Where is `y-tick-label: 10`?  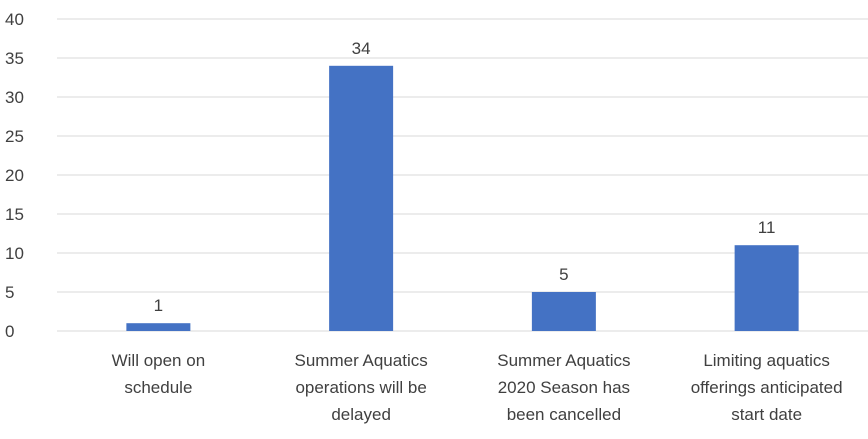
y-tick-label: 10 is located at coordinates (14, 253).